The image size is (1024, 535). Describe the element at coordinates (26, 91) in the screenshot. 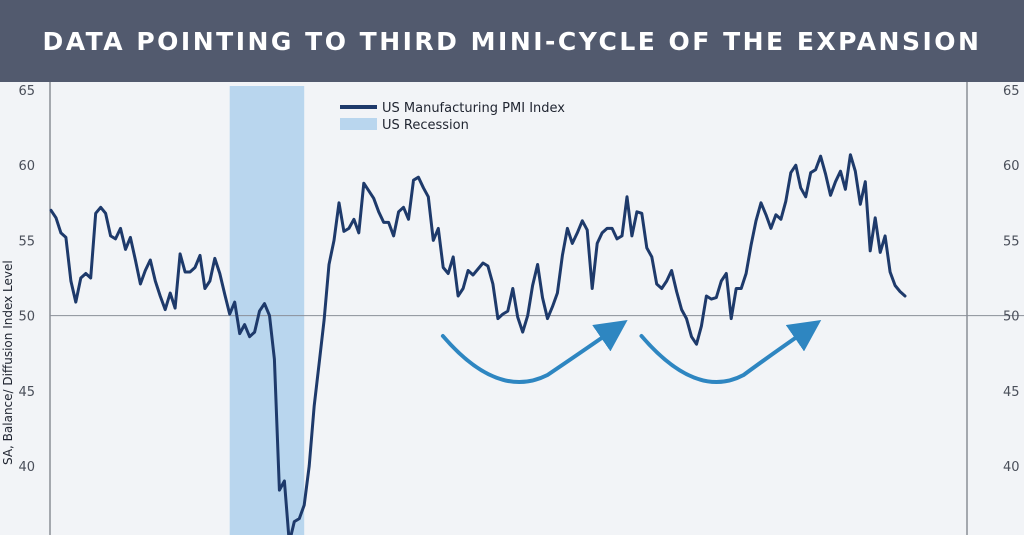

I see `y-tick-left: 65` at that location.